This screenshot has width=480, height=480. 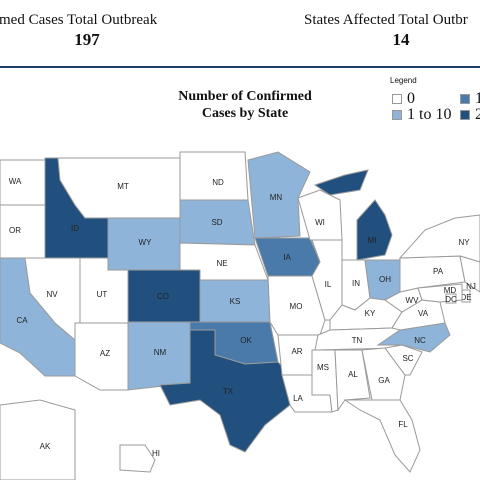 What do you see at coordinates (471, 286) in the screenshot?
I see `state-label-nj: NJ` at bounding box center [471, 286].